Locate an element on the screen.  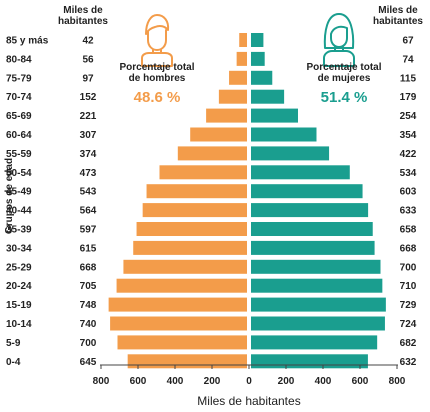
women-value-label: 632 is located at coordinates (408, 362).